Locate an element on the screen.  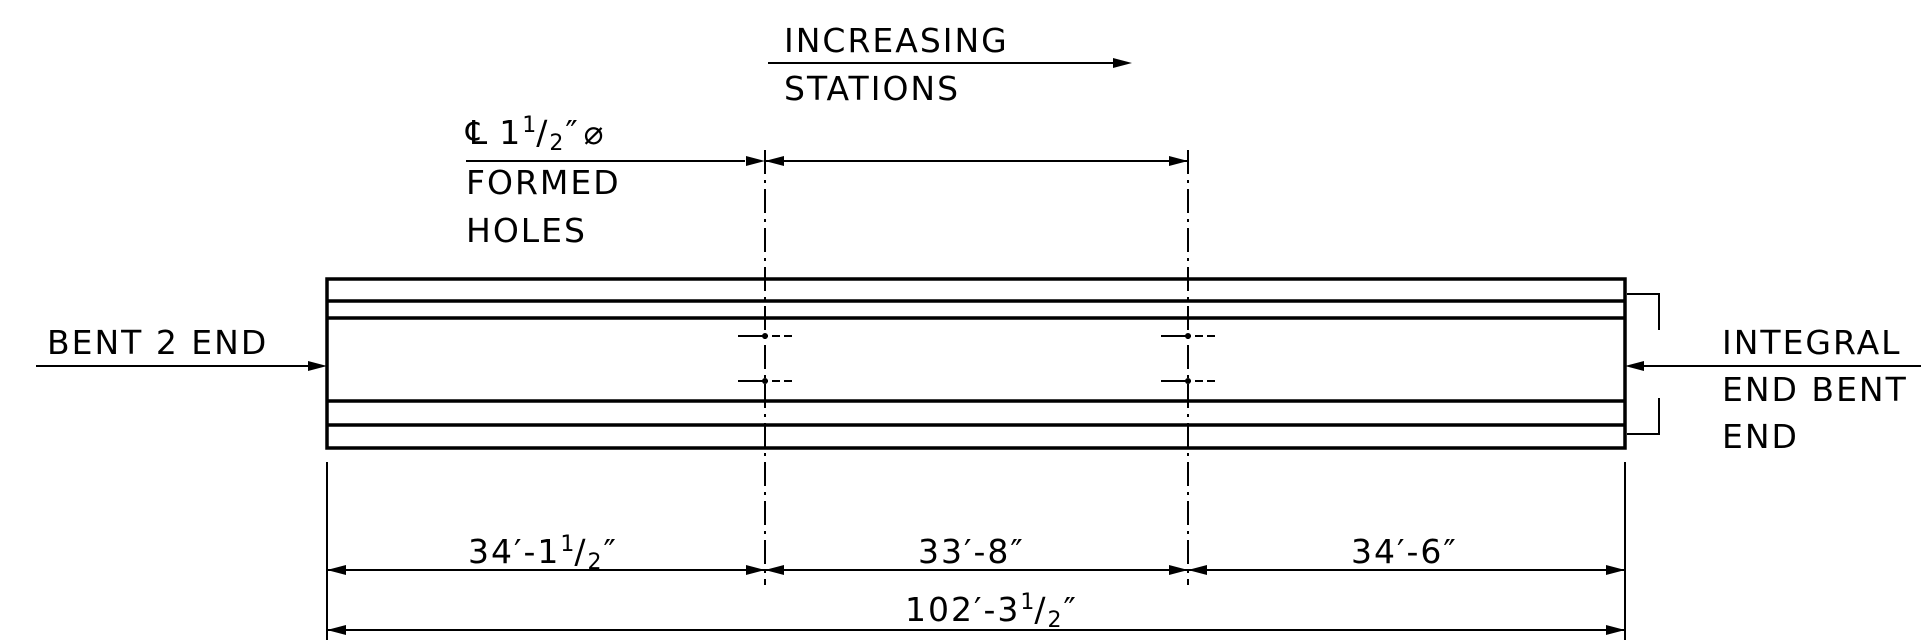
end-bent-bracket-bottom is located at coordinates (1643, 416).